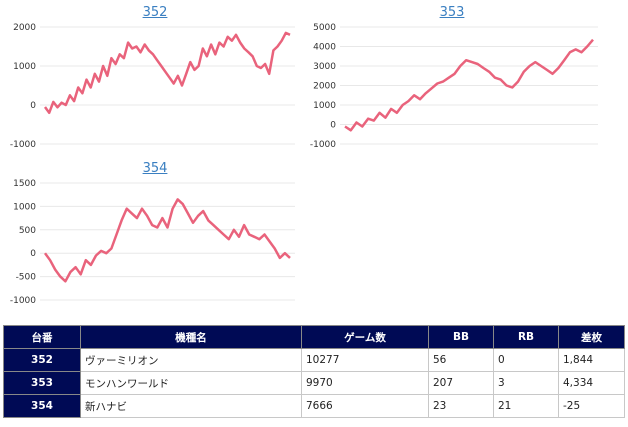  Describe the element at coordinates (365, 360) in the screenshot. I see `games-cell: 10277` at that location.